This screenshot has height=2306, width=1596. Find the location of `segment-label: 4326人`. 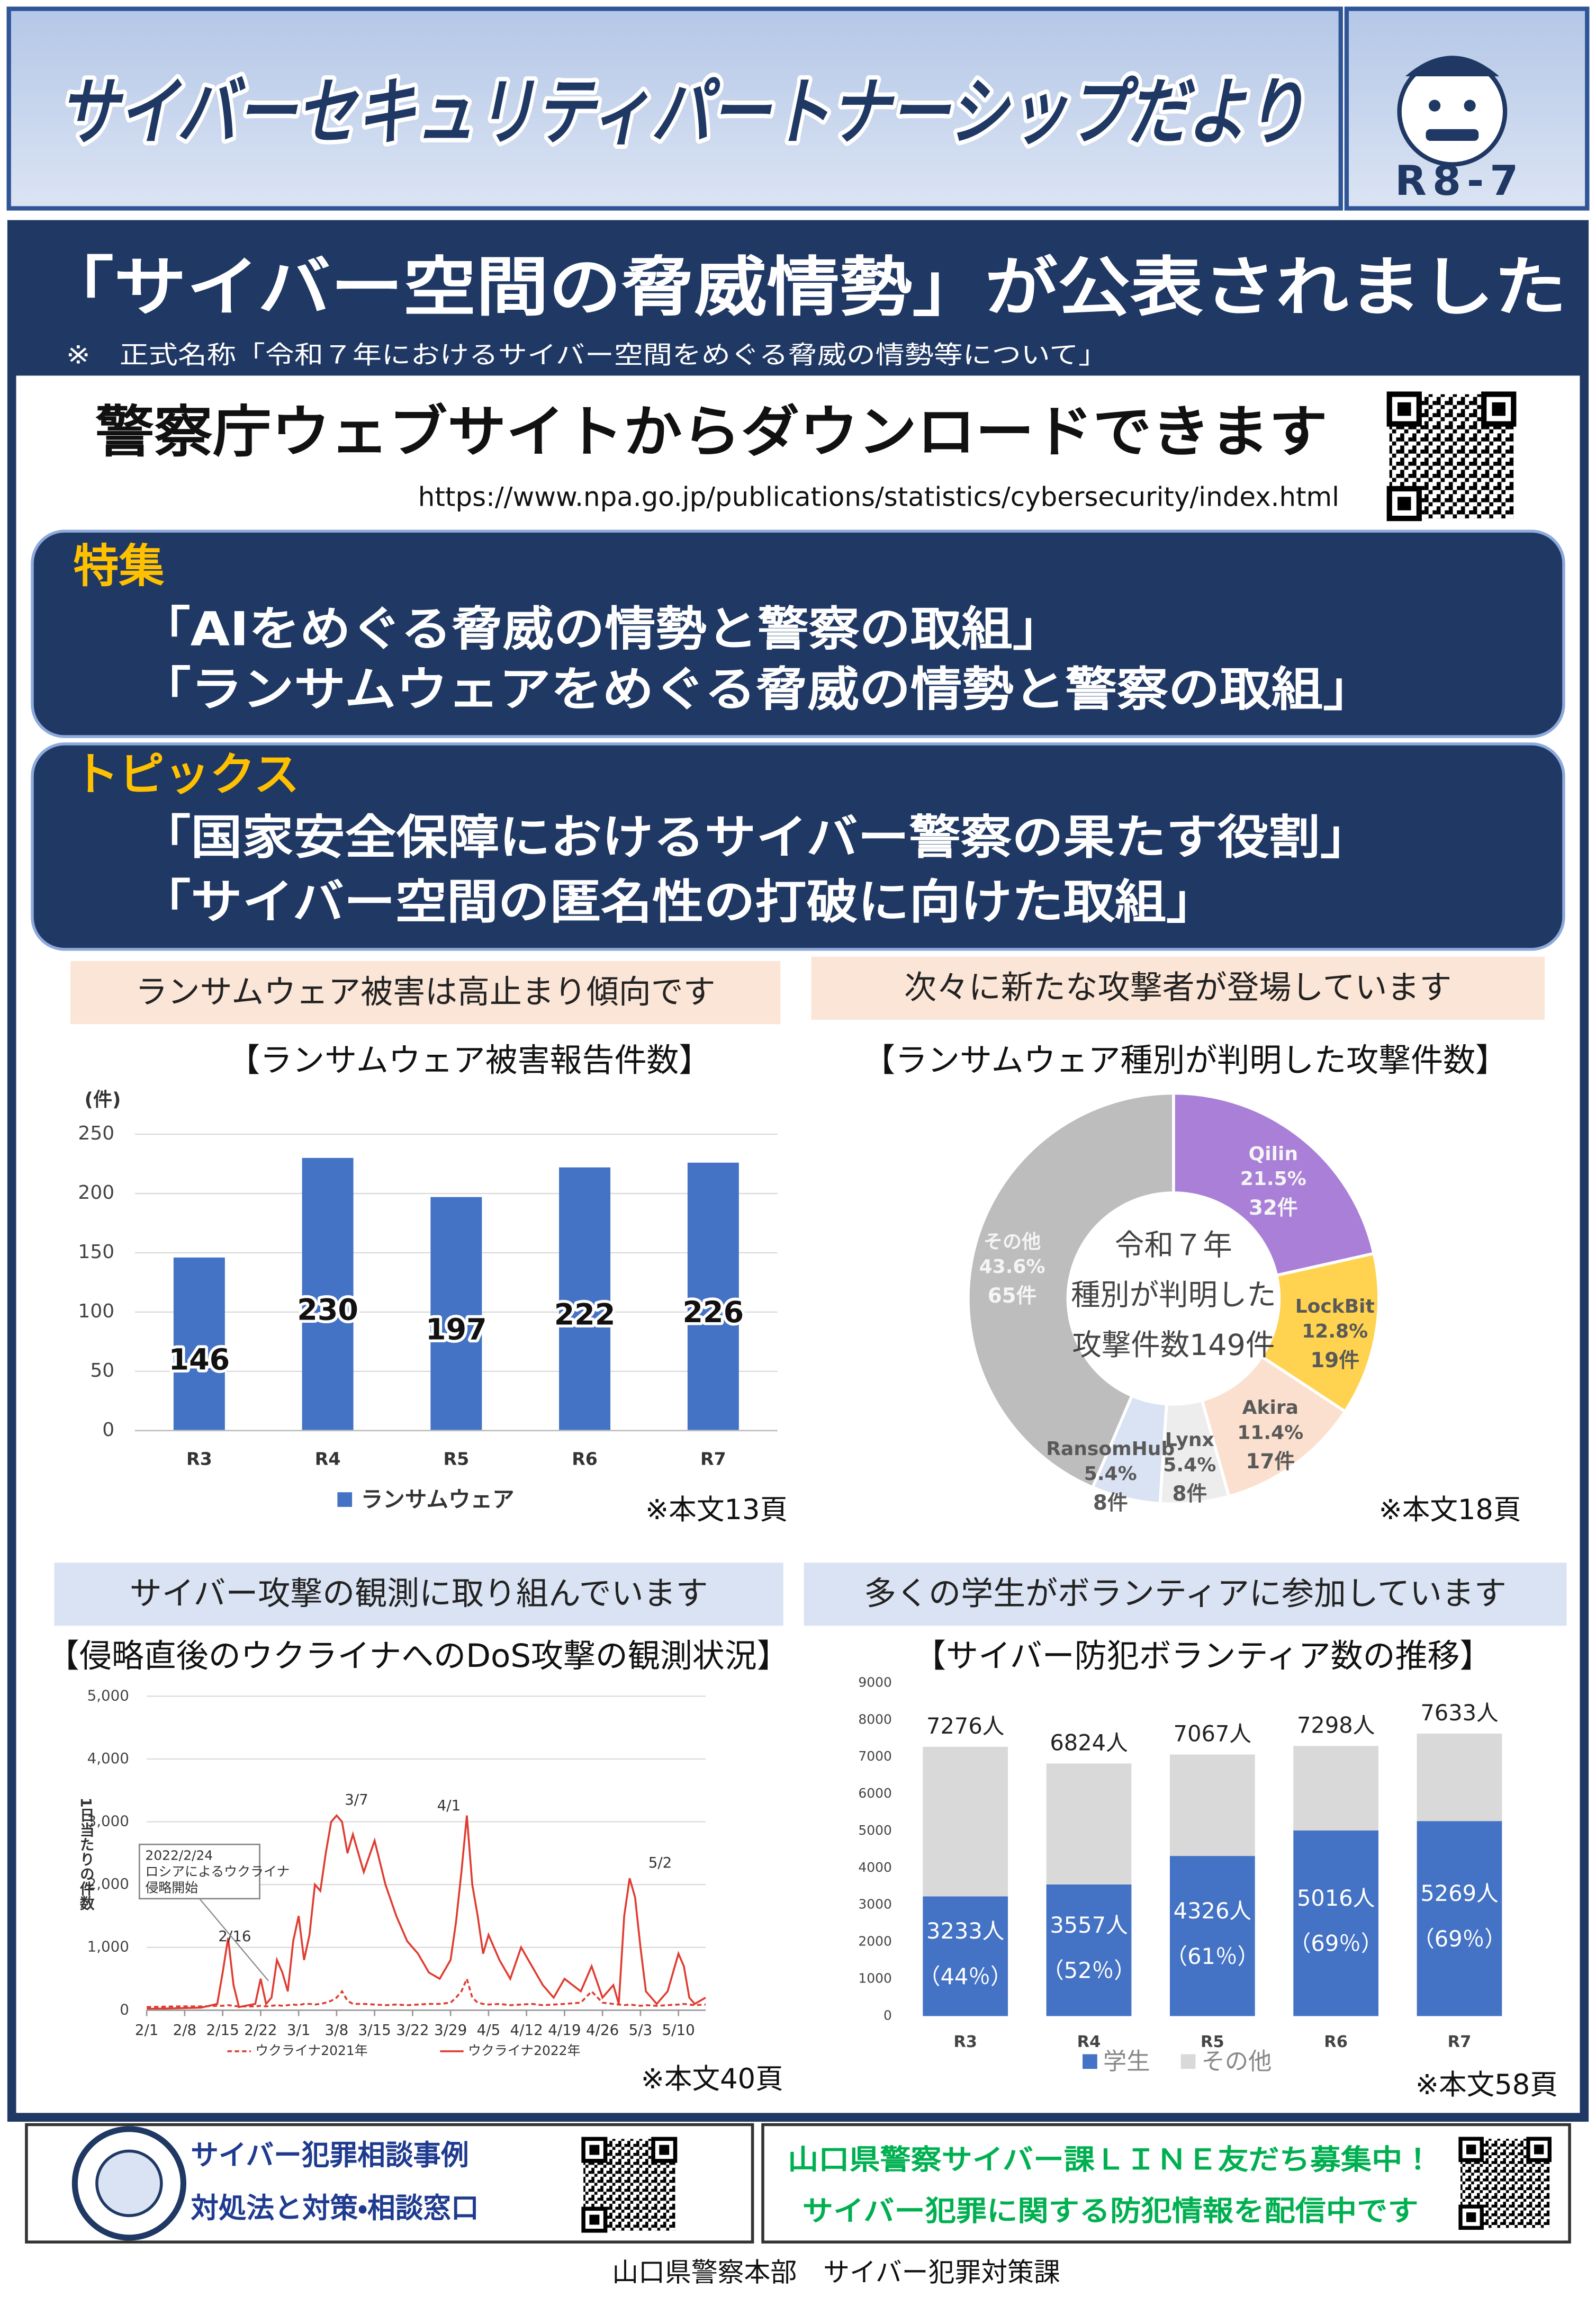

segment-label: 4326人 is located at coordinates (1212, 1911).